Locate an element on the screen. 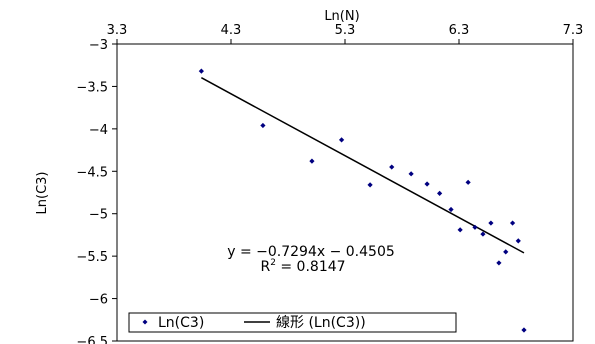 This screenshot has width=595, height=344. y-axis-title: Ln(C3) is located at coordinates (42, 193).